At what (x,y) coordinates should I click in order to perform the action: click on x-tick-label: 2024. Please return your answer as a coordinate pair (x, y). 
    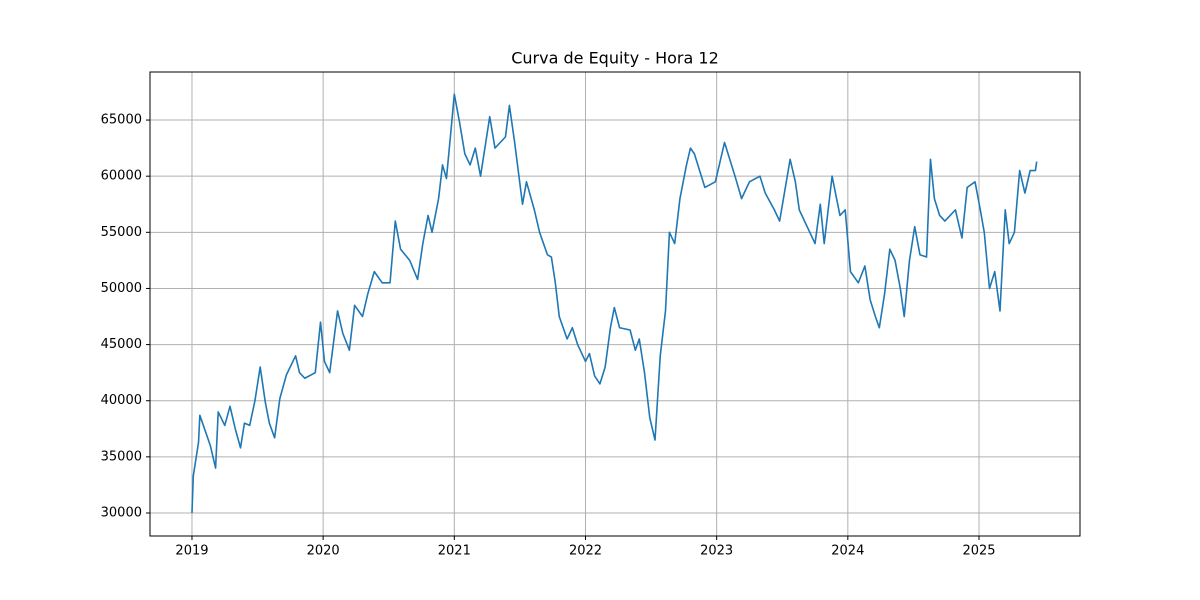
    Looking at the image, I should click on (847, 551).